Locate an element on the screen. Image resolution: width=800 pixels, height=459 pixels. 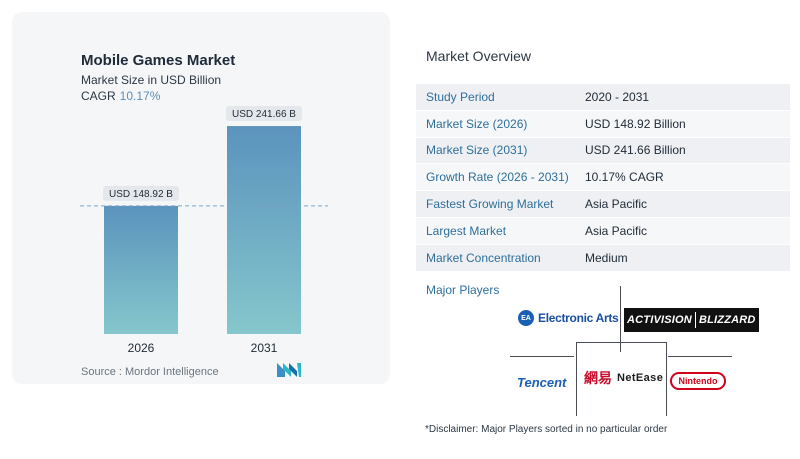
overview-row: Market Concentration Medium is located at coordinates (603, 258).